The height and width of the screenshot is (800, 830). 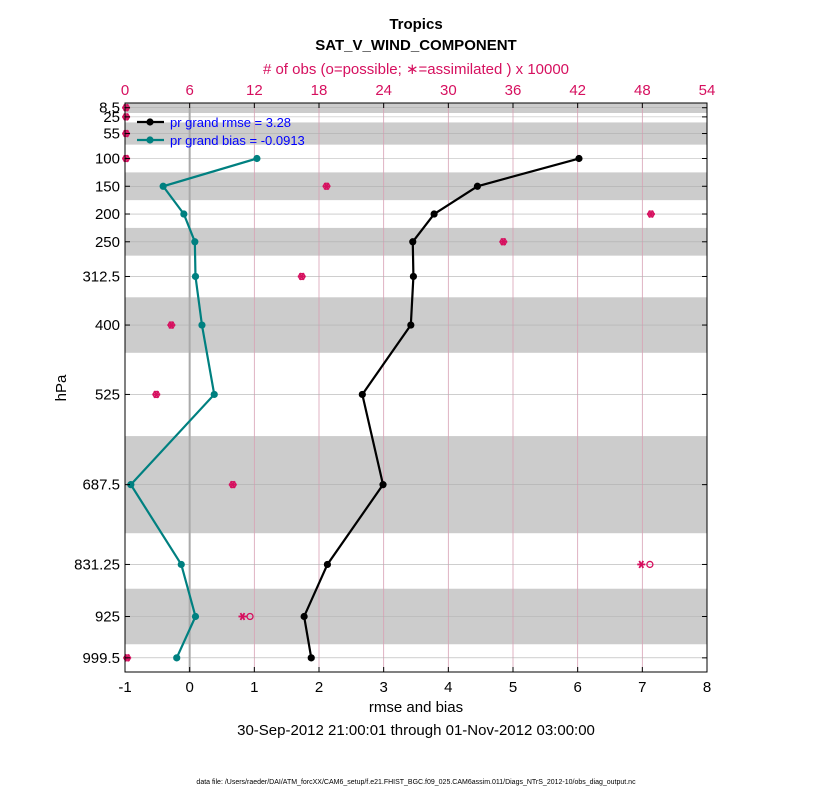 I want to click on y-tick-label: 250, so click(x=107, y=242).